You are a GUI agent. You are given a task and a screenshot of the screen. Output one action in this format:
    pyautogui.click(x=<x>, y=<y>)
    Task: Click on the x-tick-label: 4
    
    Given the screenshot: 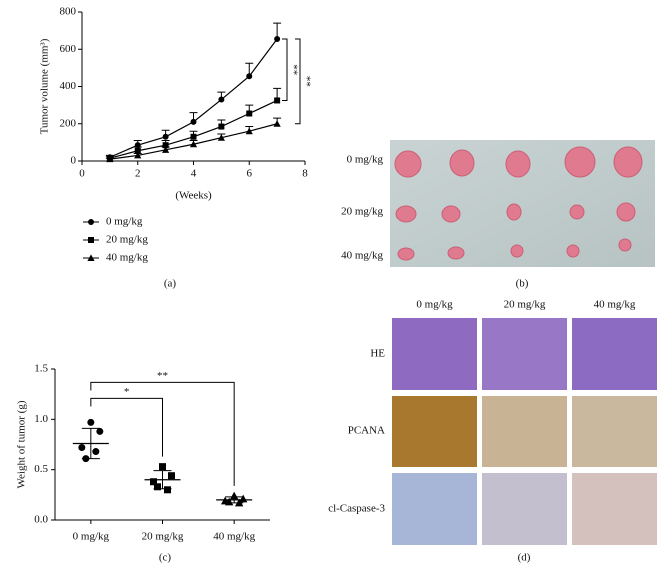 What is the action you would take?
    pyautogui.click(x=194, y=174)
    